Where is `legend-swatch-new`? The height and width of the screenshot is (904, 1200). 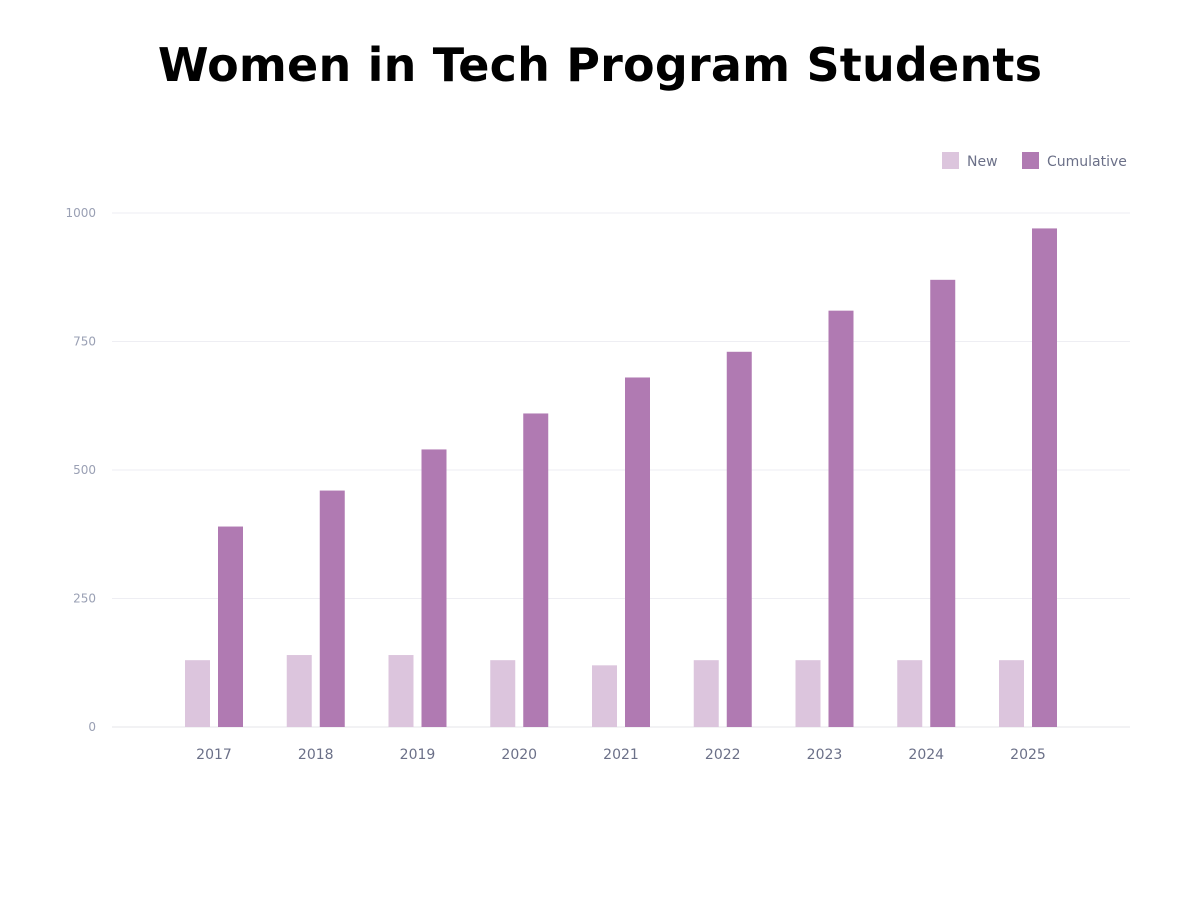
legend-swatch-new is located at coordinates (950, 160).